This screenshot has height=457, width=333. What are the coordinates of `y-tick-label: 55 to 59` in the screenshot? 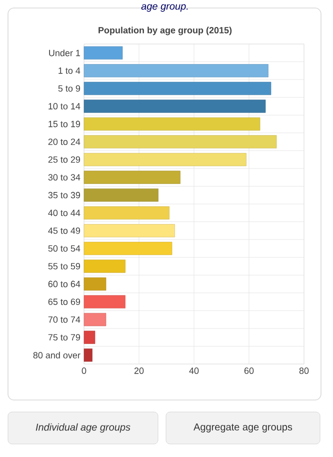 It's located at (64, 266).